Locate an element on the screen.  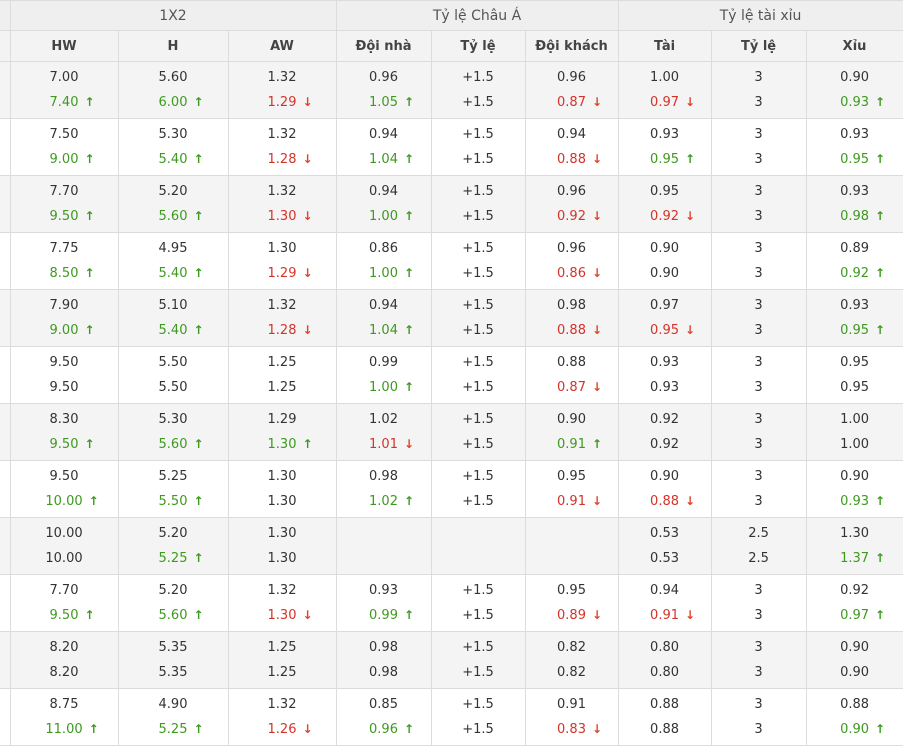
opening-odds-value: 7.50 is located at coordinates (64, 134).